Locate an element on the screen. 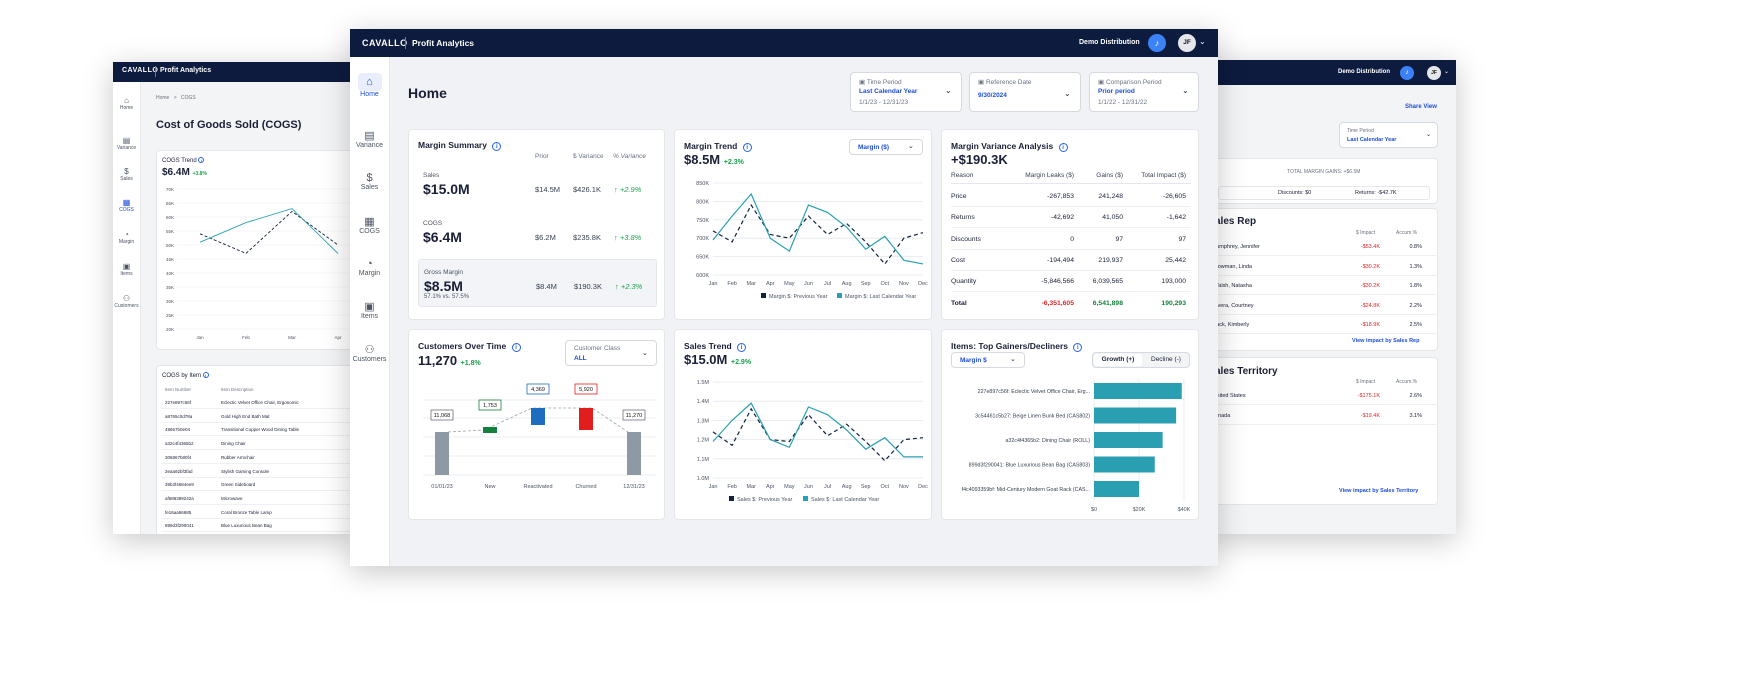  table-row: Returns -42,692 41,050 -1,642 is located at coordinates (1071, 218).